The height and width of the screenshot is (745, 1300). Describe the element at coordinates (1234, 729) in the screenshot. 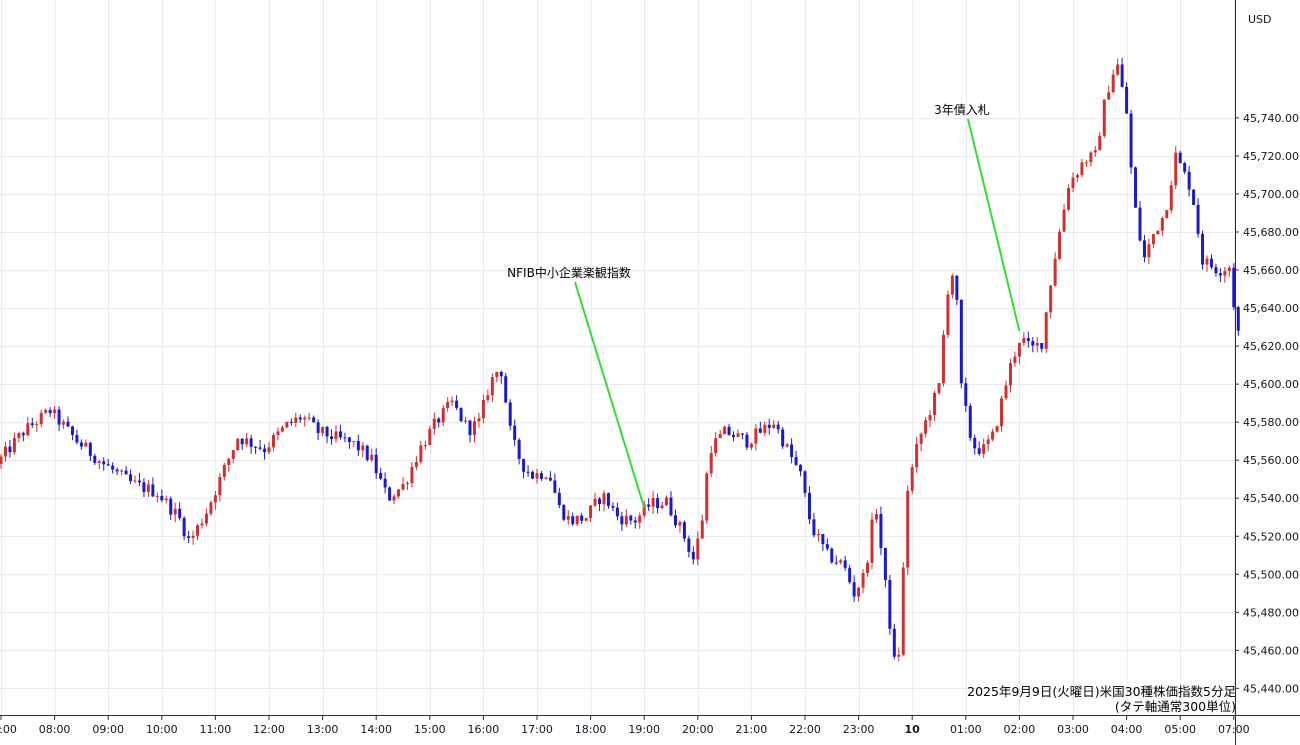

I see `time-tick-label: 07:00` at that location.